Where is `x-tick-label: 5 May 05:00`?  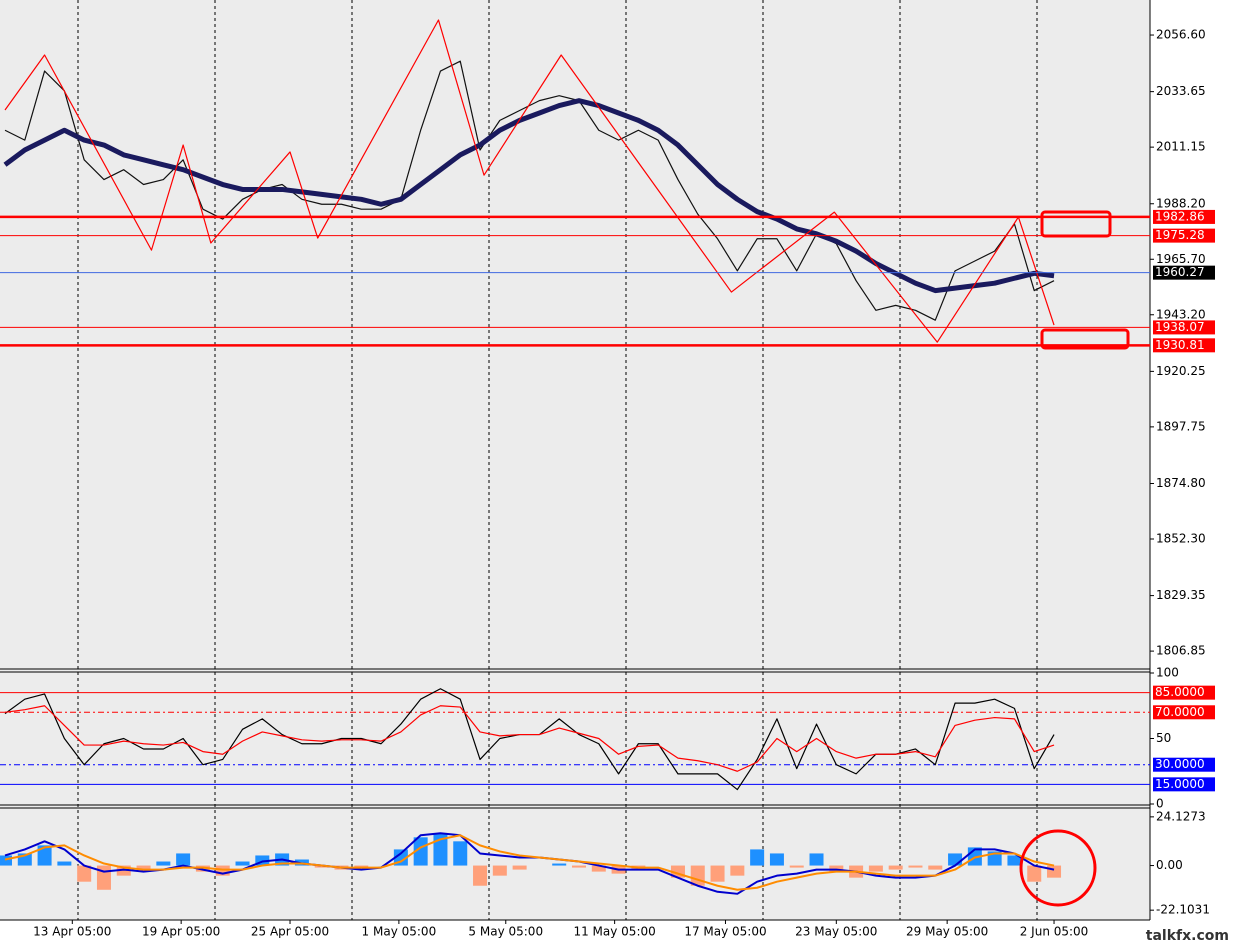
x-tick-label: 5 May 05:00 is located at coordinates (505, 932).